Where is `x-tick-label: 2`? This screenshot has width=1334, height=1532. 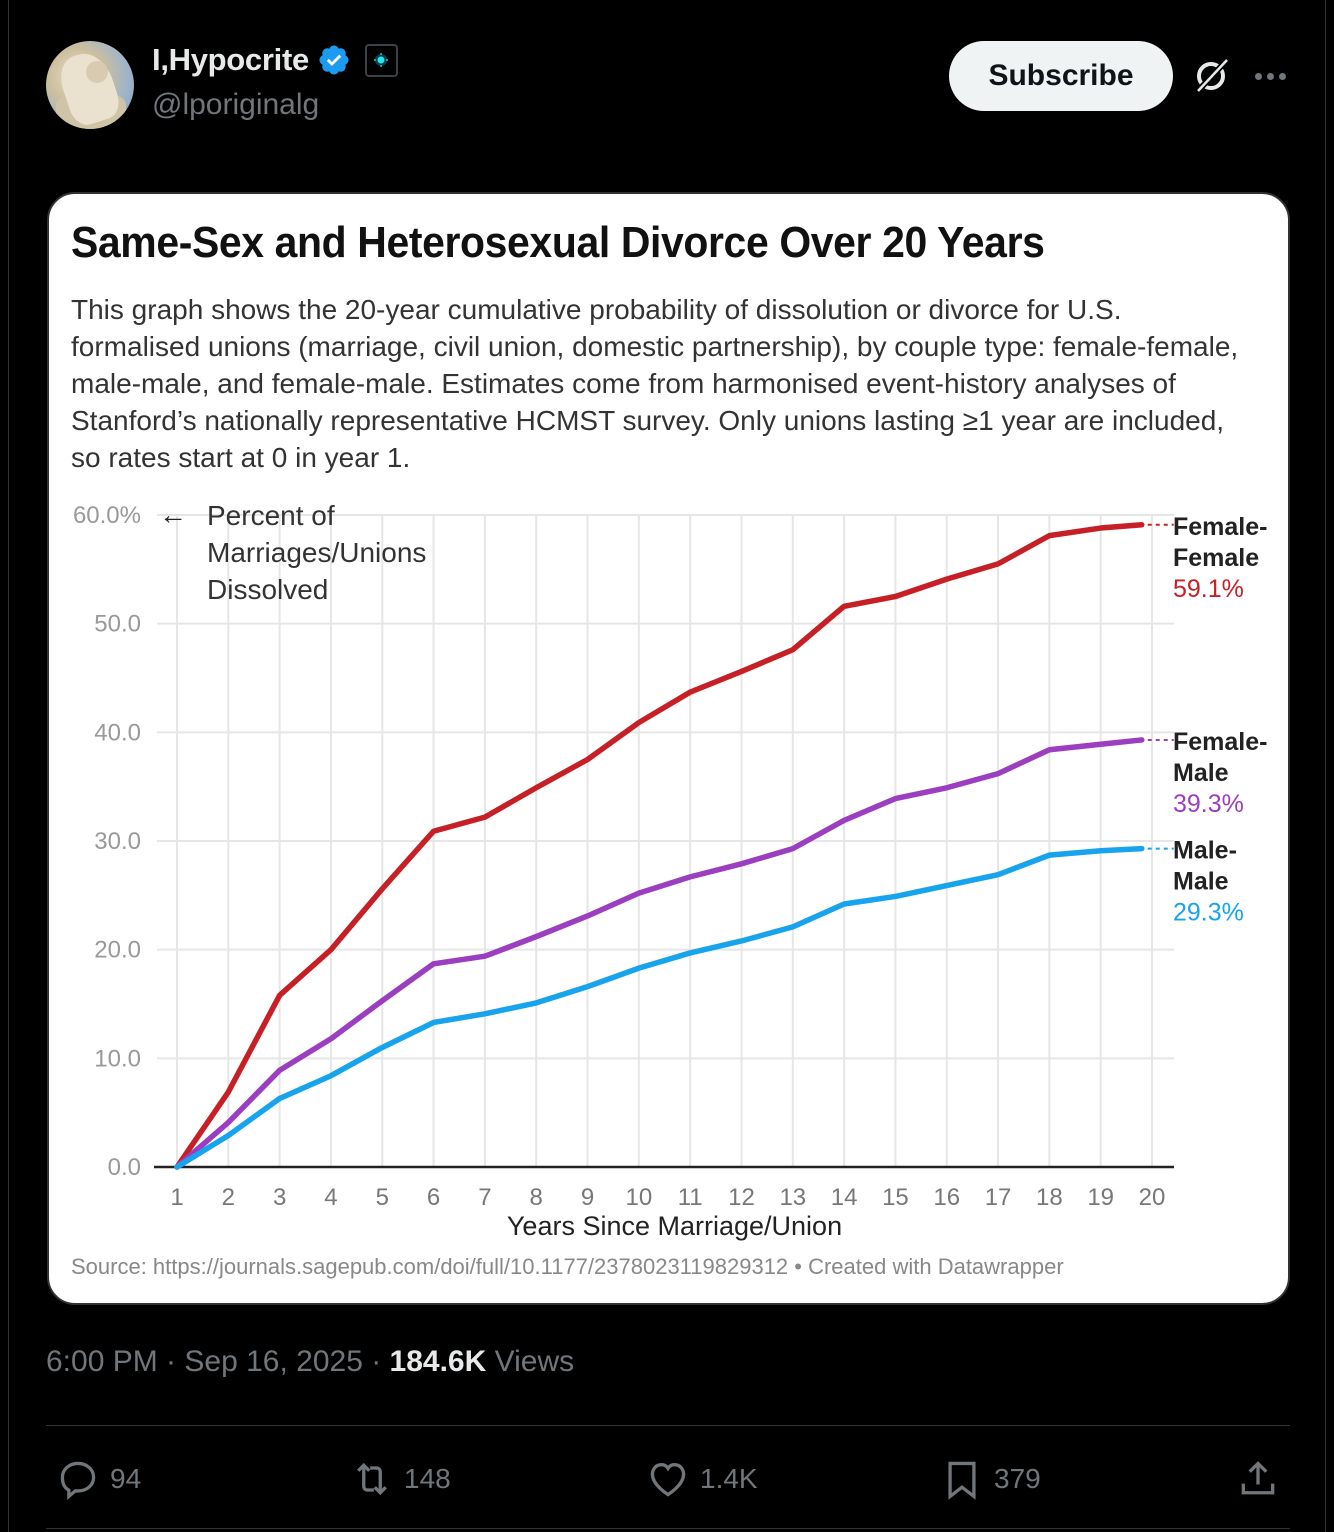 x-tick-label: 2 is located at coordinates (228, 1197).